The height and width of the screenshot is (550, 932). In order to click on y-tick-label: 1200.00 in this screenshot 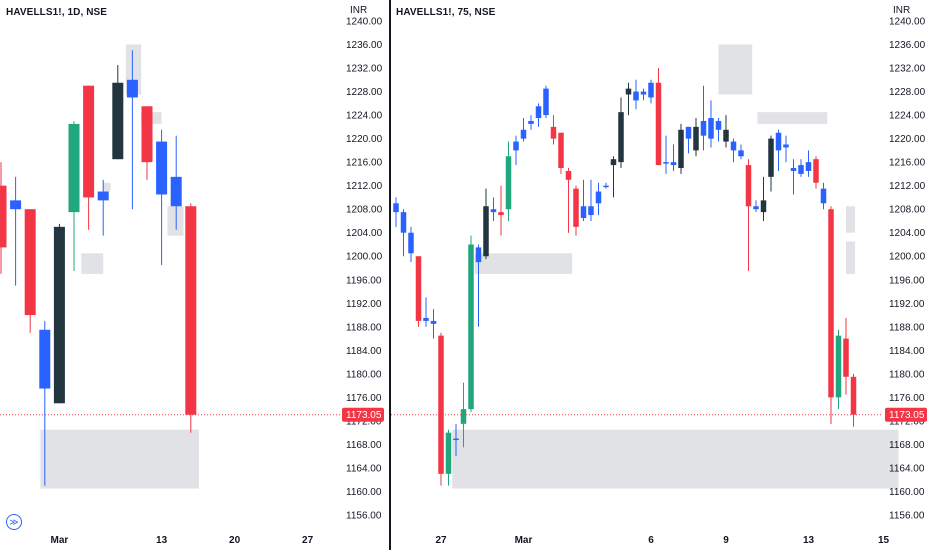, I will do `click(364, 257)`.